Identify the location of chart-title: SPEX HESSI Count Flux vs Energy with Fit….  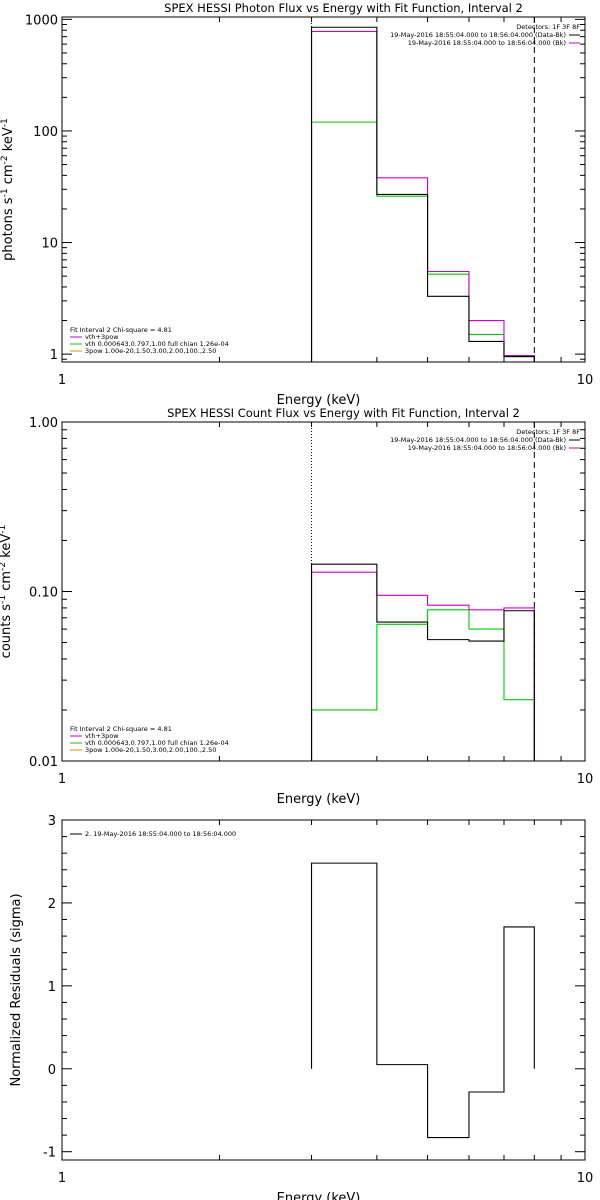
(343, 413).